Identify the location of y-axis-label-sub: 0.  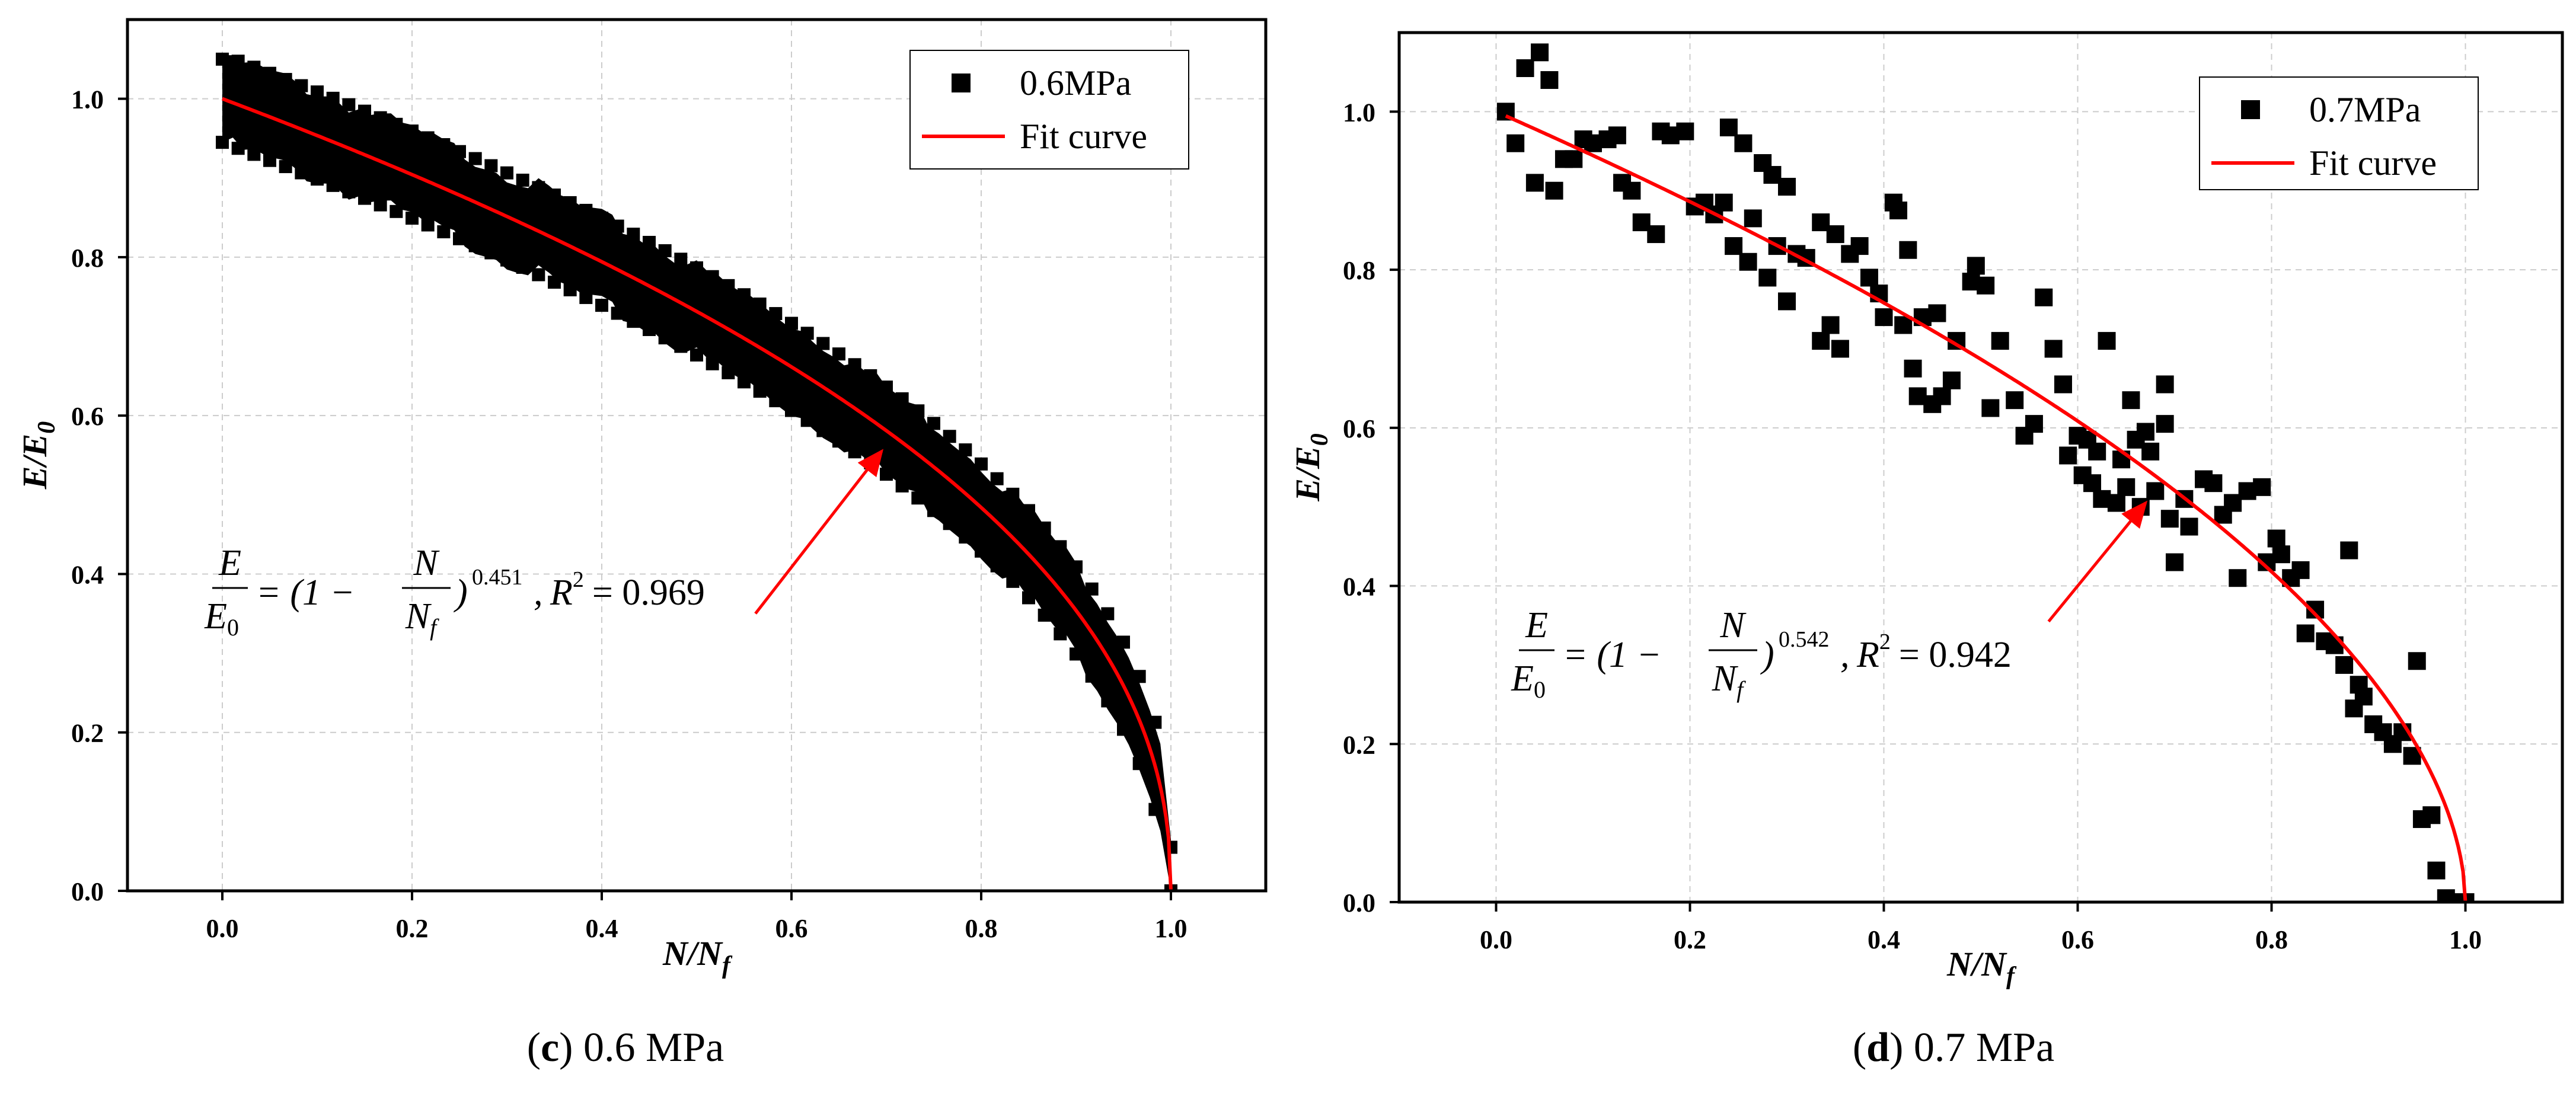
(1319, 439).